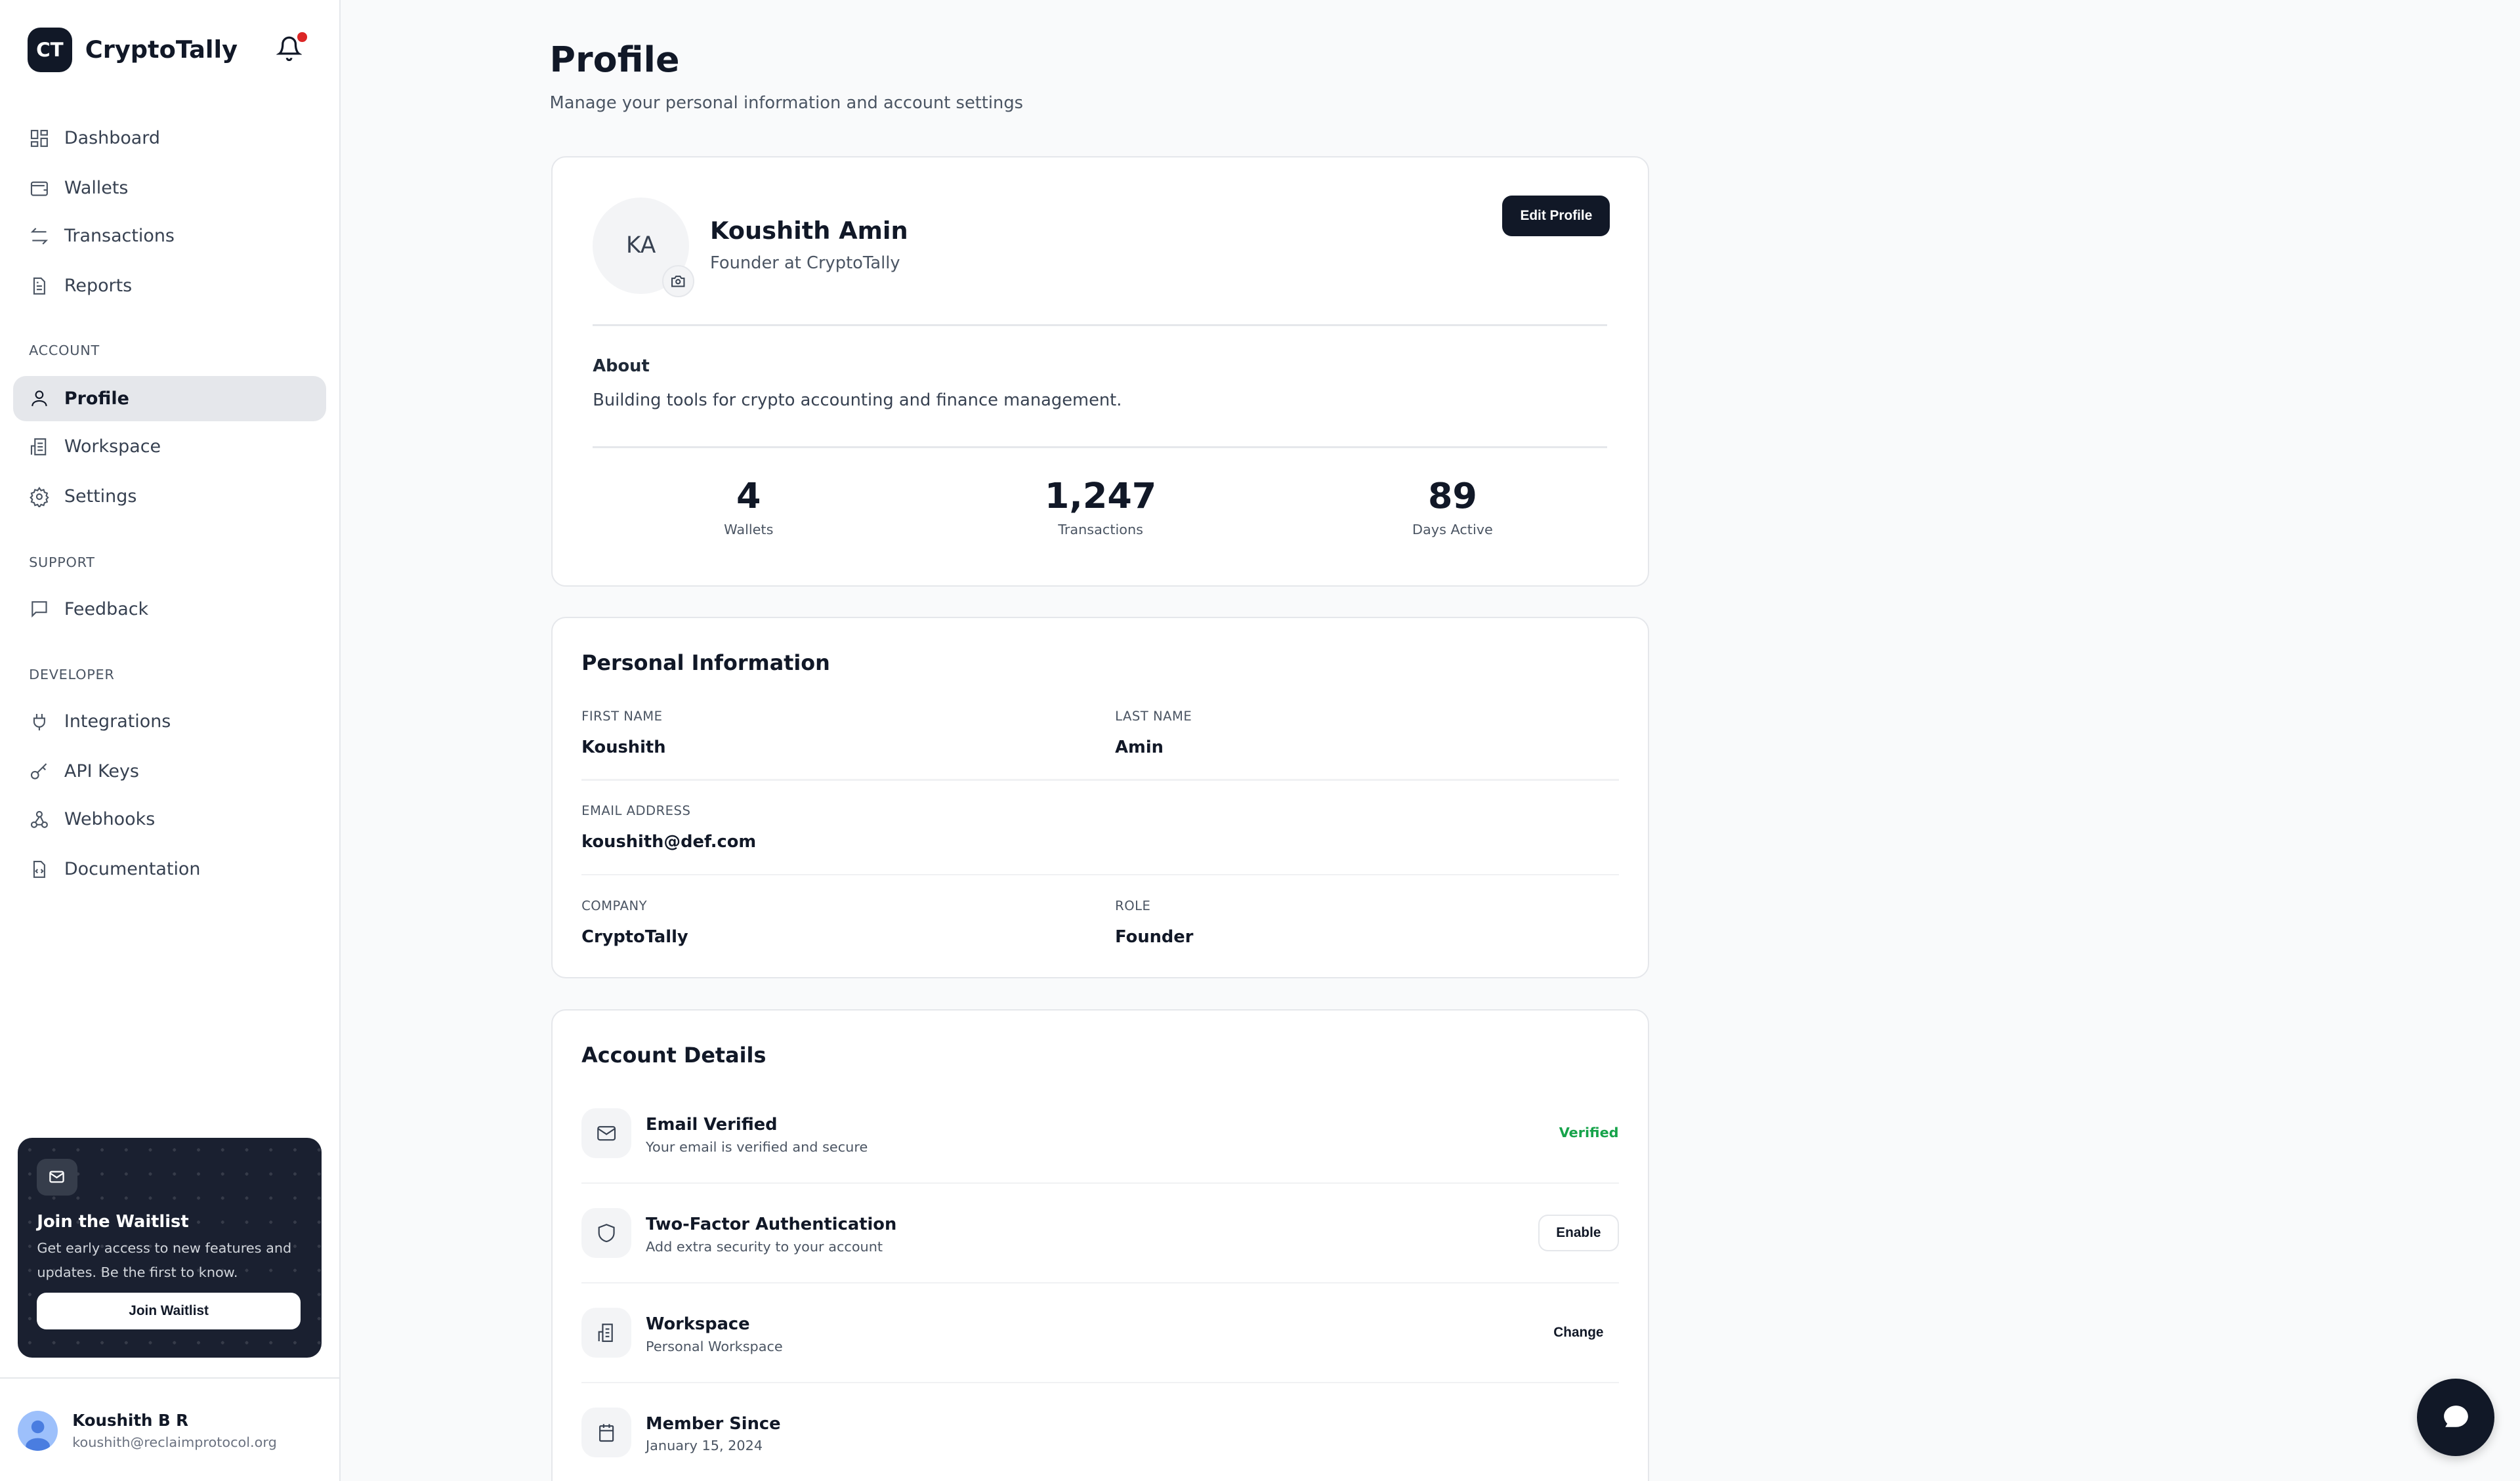  Describe the element at coordinates (1100, 529) in the screenshot. I see `stat-label: Transactions` at that location.